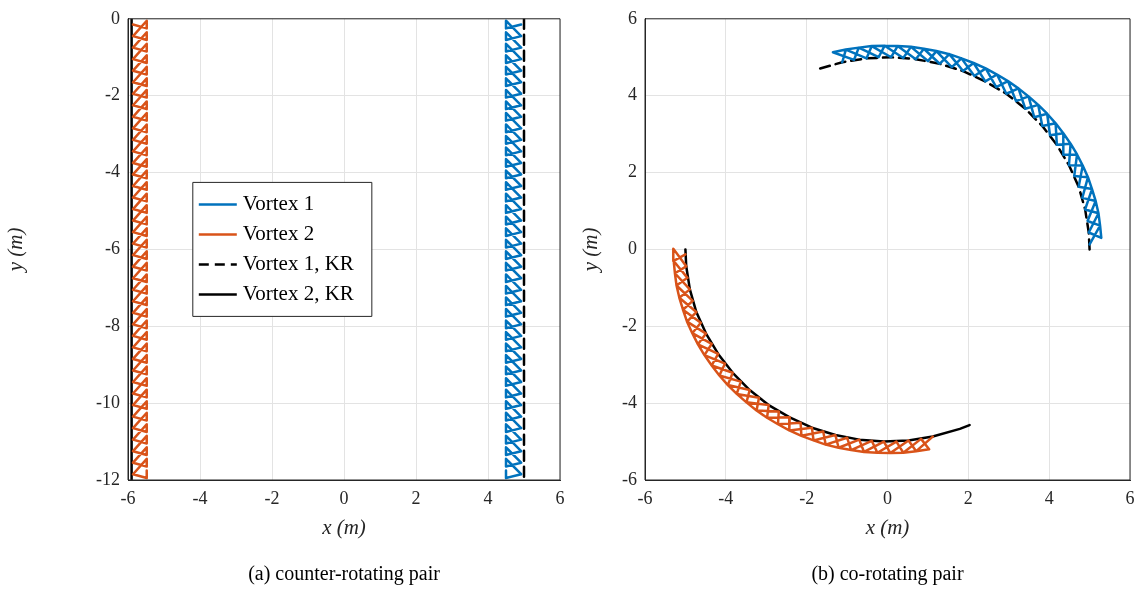 This screenshot has width=1143, height=611. I want to click on y-tick-label: -12, so click(108, 478).